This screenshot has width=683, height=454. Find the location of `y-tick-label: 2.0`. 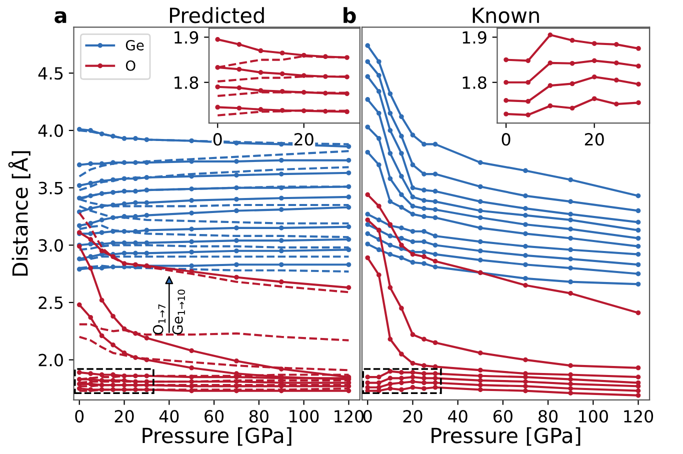

y-tick-label: 2.0 is located at coordinates (50, 360).